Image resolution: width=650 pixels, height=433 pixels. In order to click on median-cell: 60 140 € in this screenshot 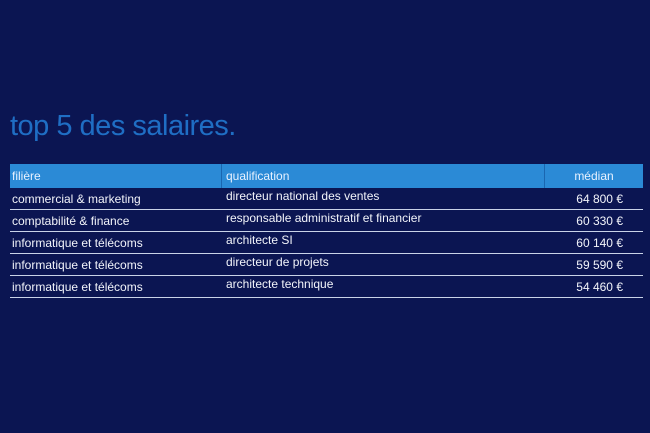, I will do `click(599, 242)`.